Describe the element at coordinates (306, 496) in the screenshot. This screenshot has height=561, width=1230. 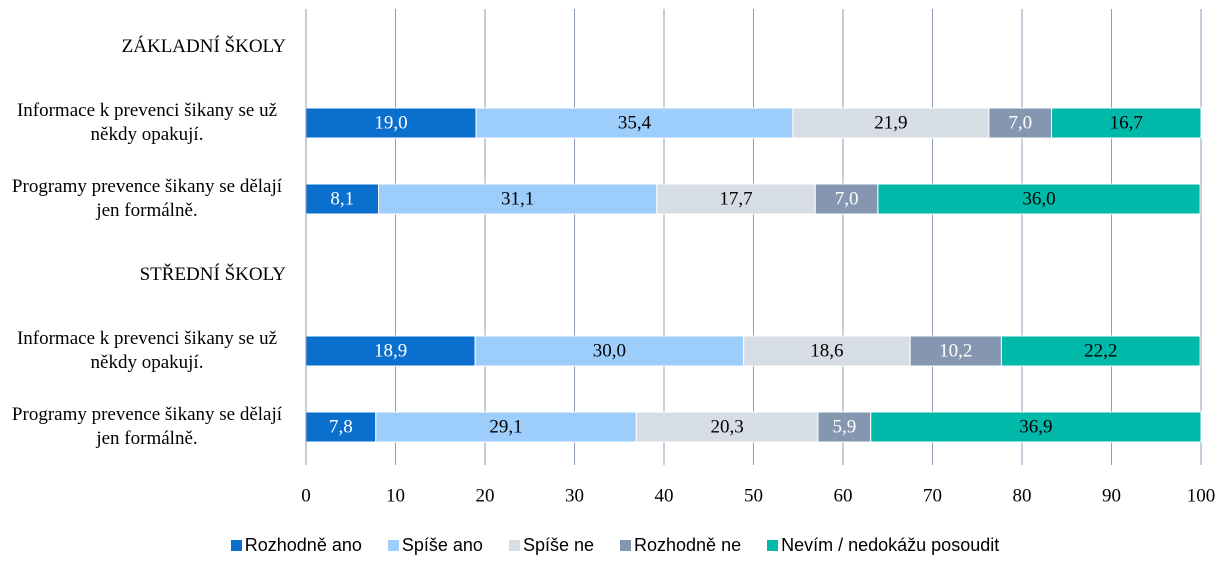
I see `x-tick-label: 0` at that location.